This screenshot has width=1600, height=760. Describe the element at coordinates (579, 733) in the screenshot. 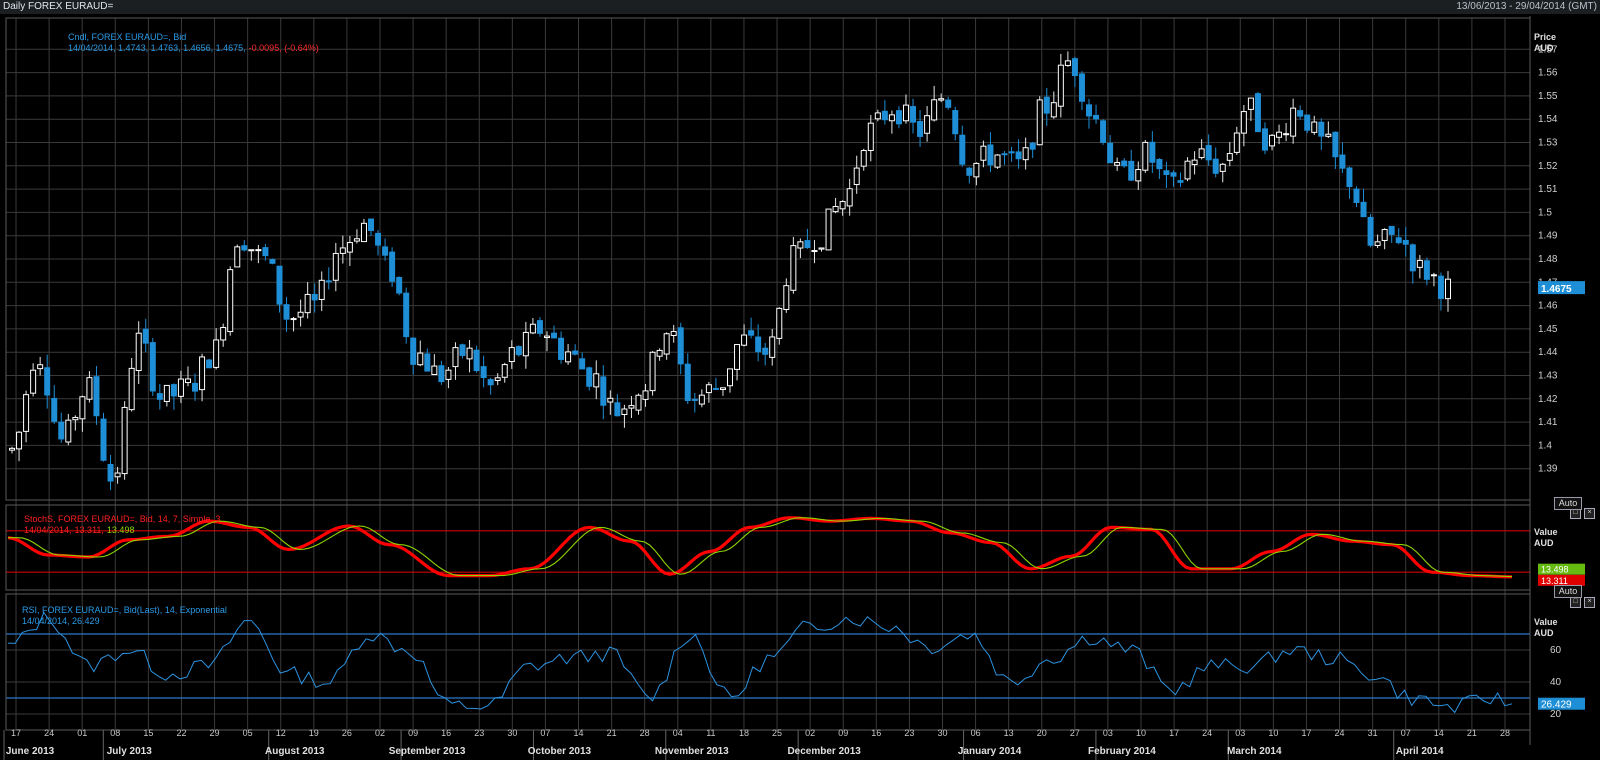

I see `x-tick-label: 14` at that location.